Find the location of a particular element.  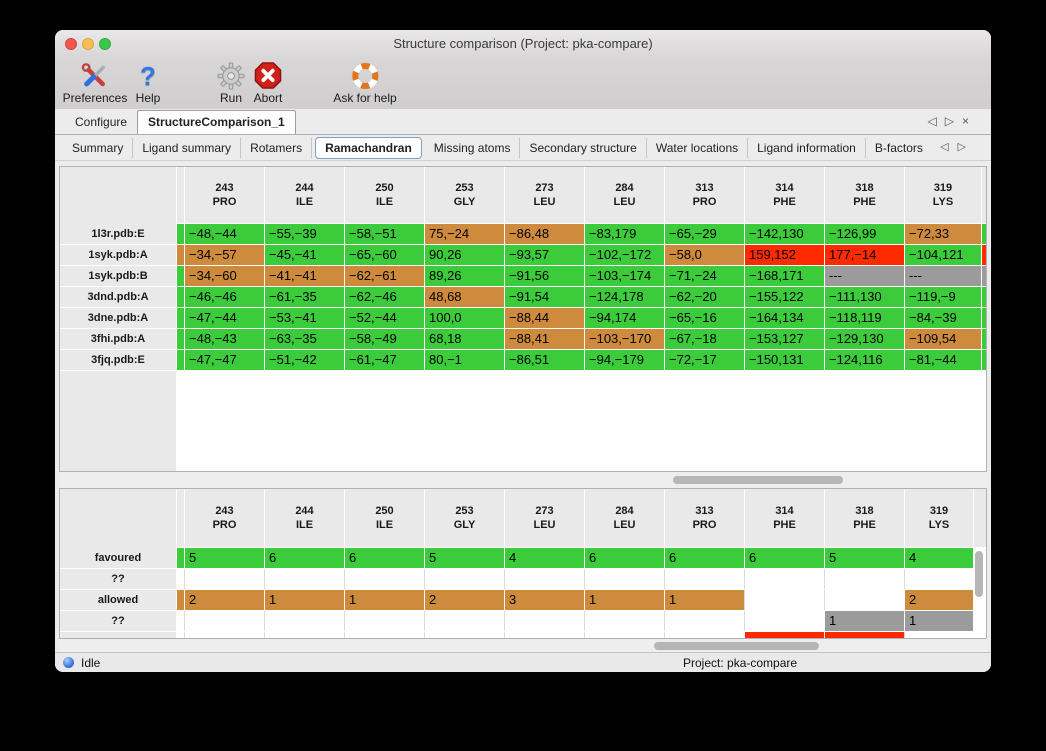

tab-rotamers: Rotamers is located at coordinates (277, 147).